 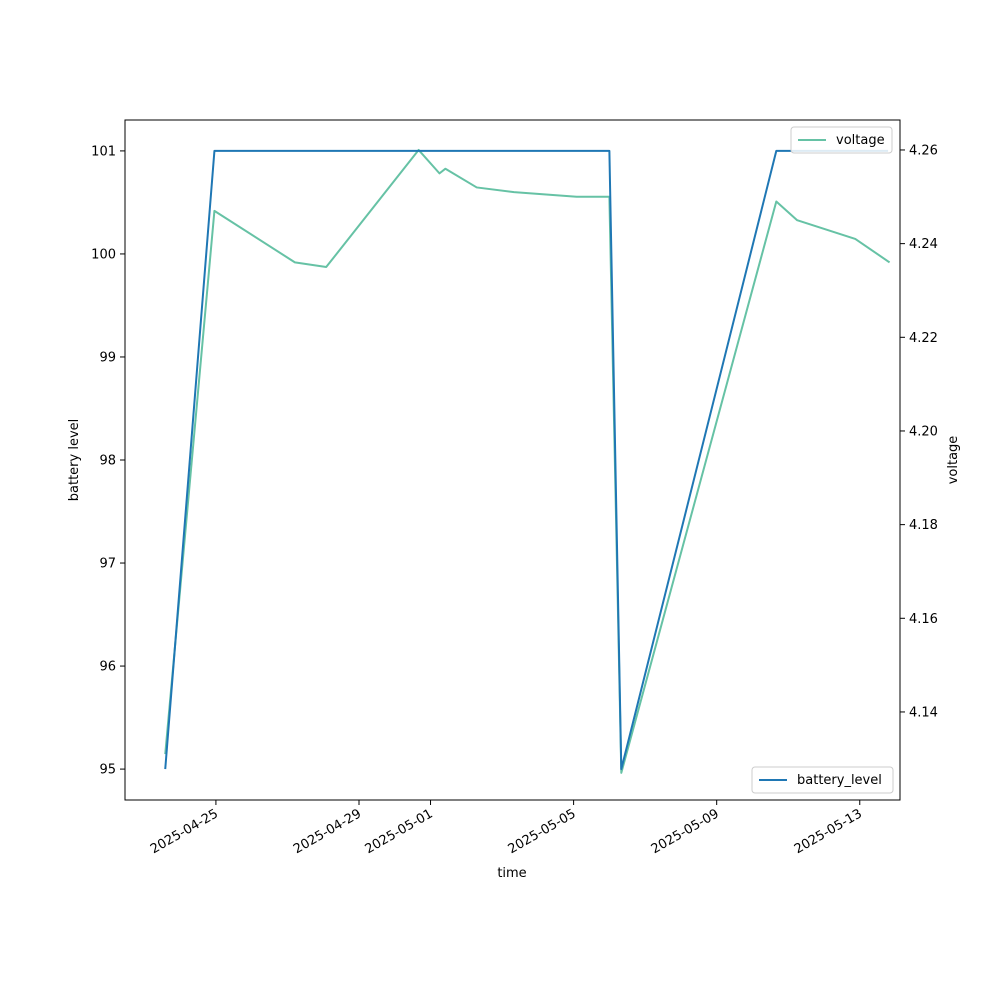 What do you see at coordinates (860, 140) in the screenshot?
I see `legend-voltage-label: voltage` at bounding box center [860, 140].